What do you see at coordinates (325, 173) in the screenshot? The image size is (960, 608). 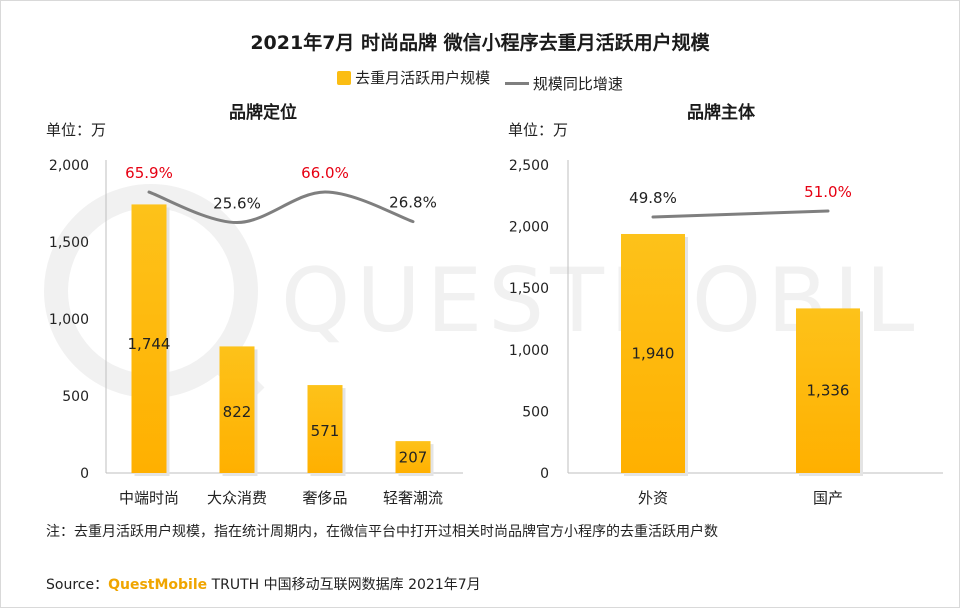 I see `growth-rate-label: 66.0%` at bounding box center [325, 173].